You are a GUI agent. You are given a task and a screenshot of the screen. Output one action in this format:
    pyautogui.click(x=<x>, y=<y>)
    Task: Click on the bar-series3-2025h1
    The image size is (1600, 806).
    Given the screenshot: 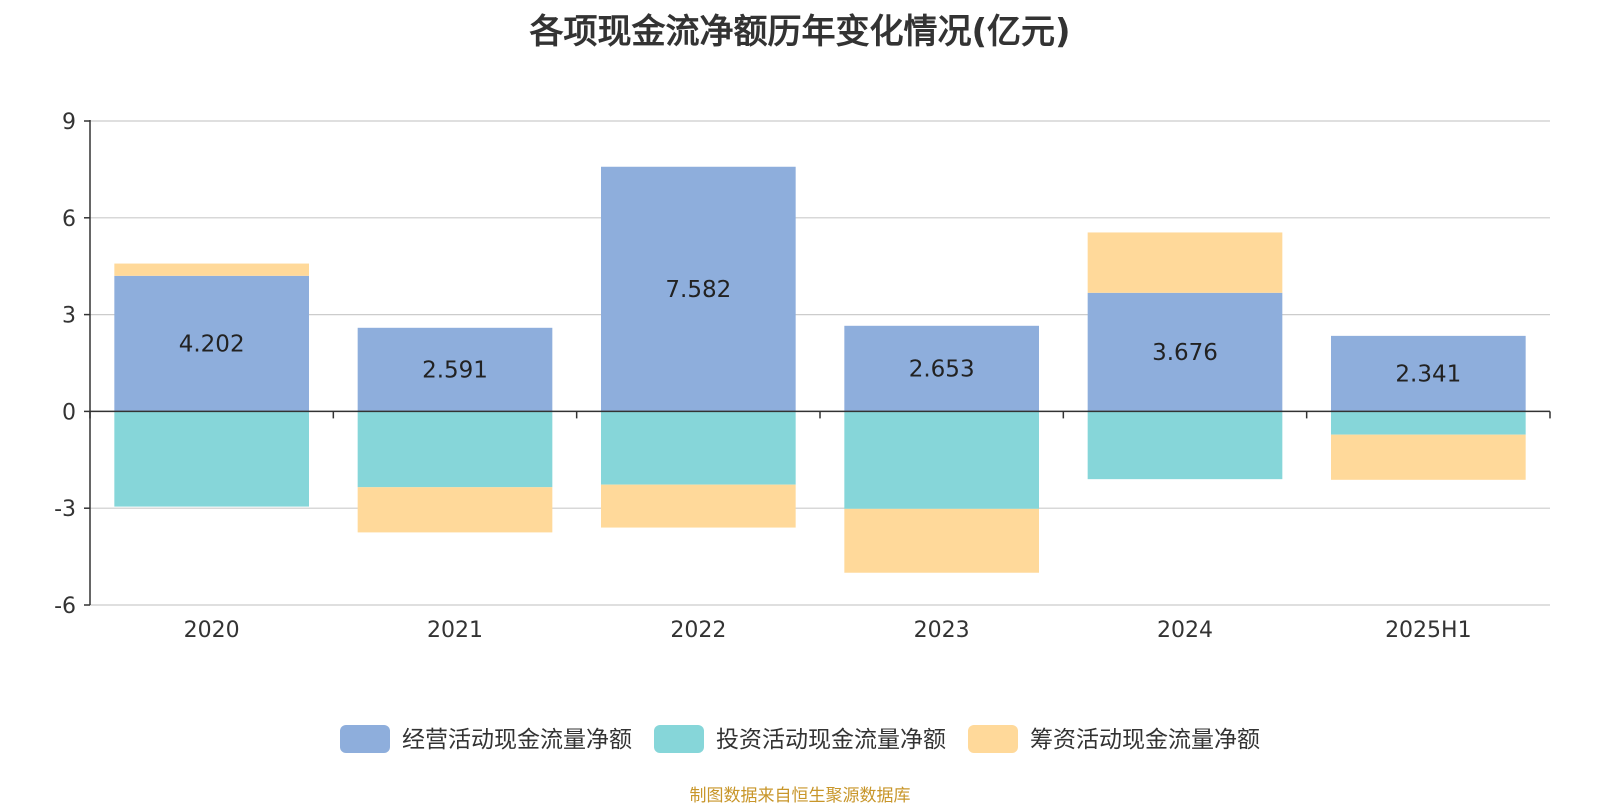 What is the action you would take?
    pyautogui.click(x=1428, y=457)
    